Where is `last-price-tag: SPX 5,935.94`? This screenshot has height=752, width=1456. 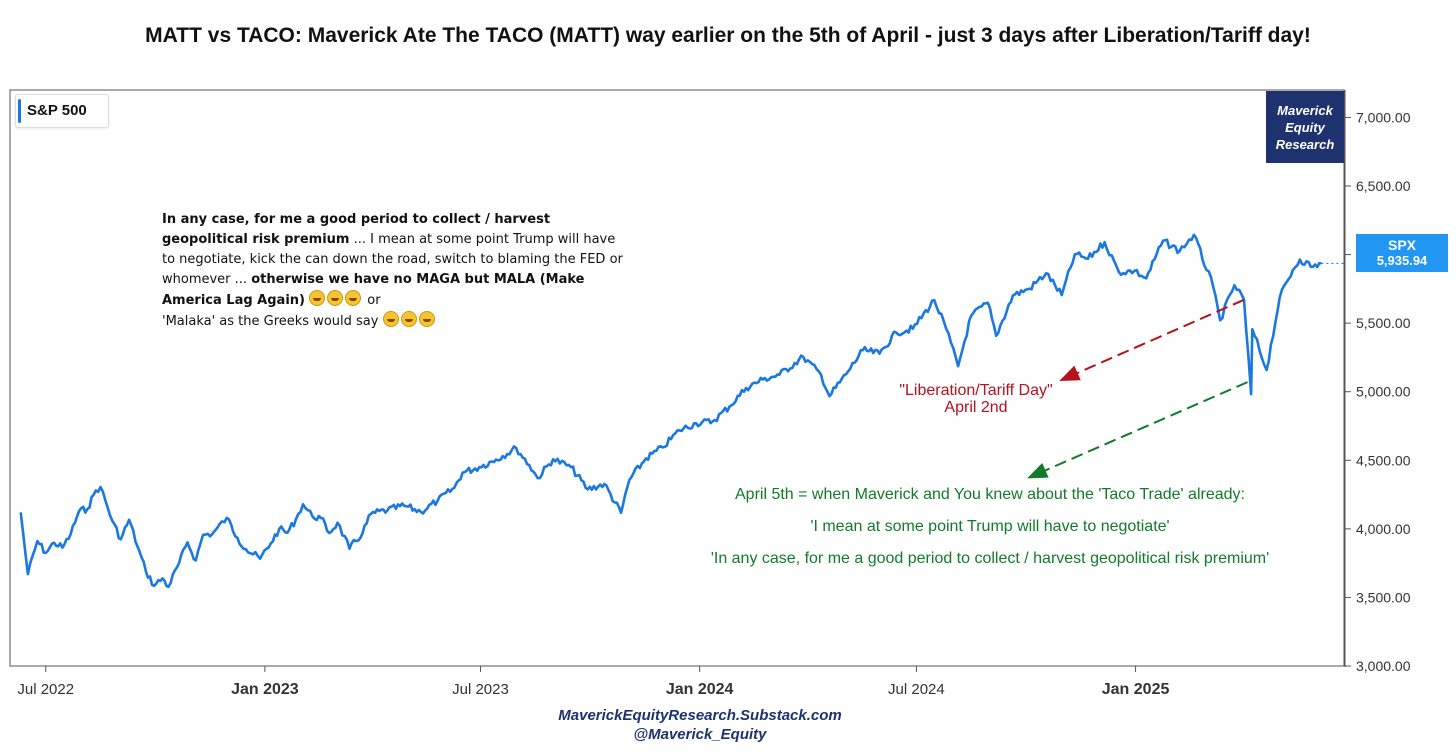
last-price-tag: SPX 5,935.94 is located at coordinates (1402, 253).